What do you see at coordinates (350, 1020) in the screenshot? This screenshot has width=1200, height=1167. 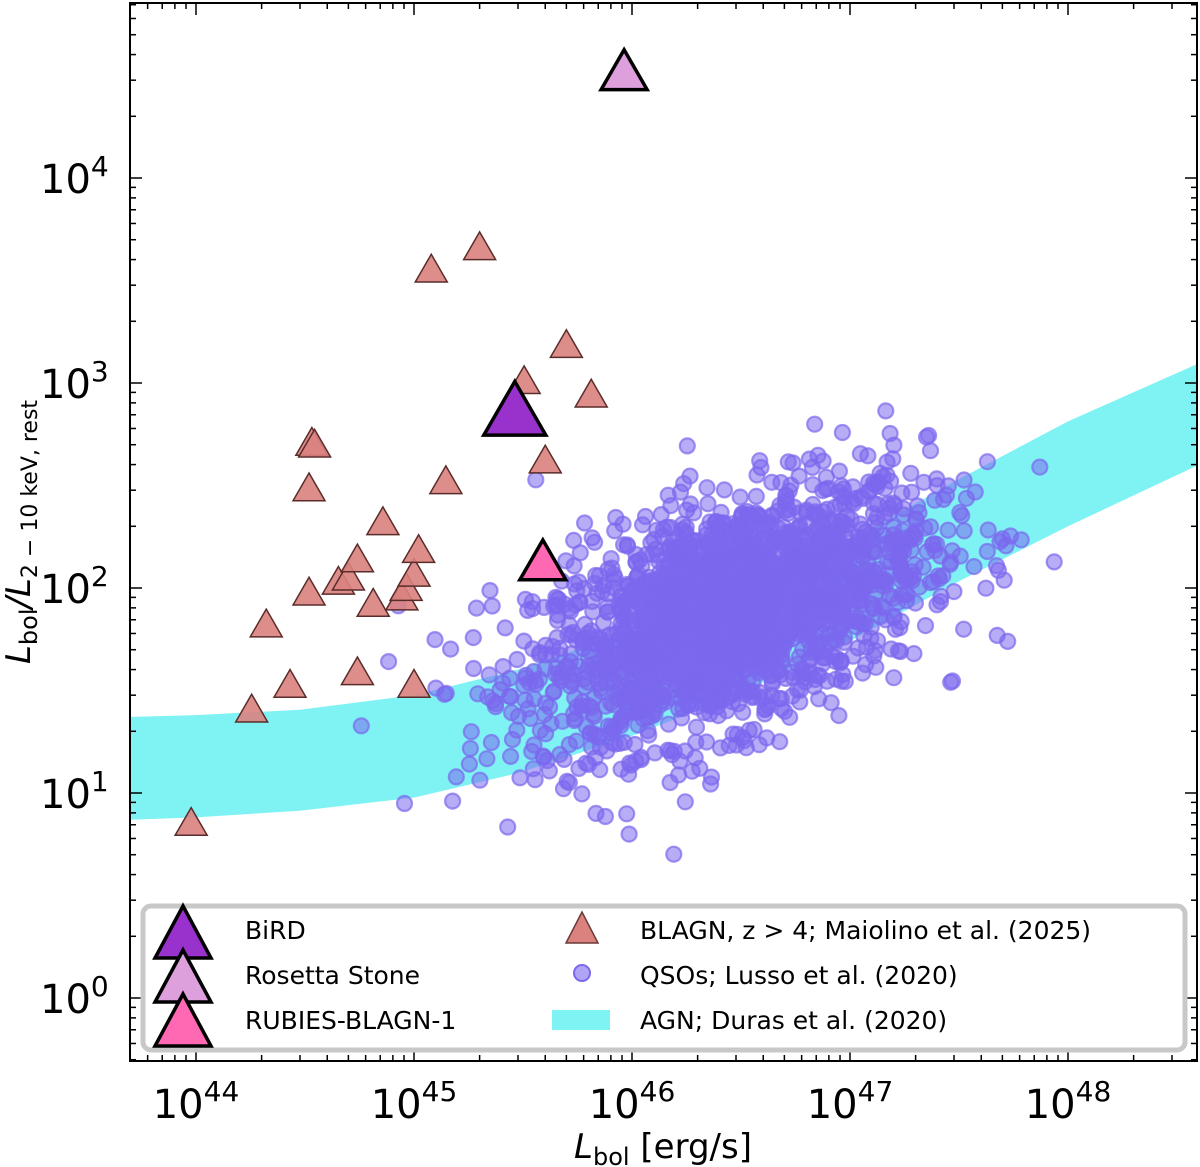 I see `legend-label-rubies: RUBIES-BLAGN-1` at bounding box center [350, 1020].